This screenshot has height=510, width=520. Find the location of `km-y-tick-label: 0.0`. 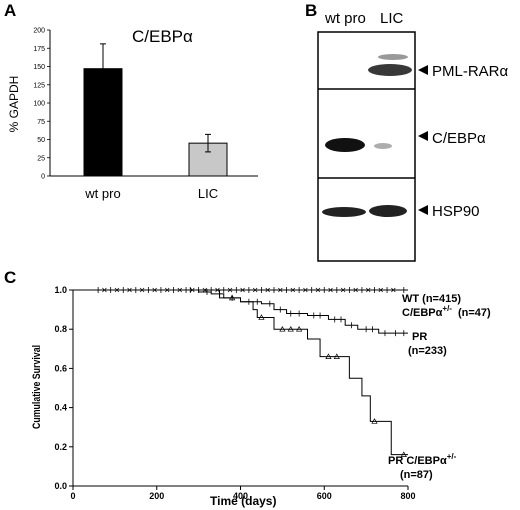

km-y-tick-label: 0.0 is located at coordinates (60, 486).